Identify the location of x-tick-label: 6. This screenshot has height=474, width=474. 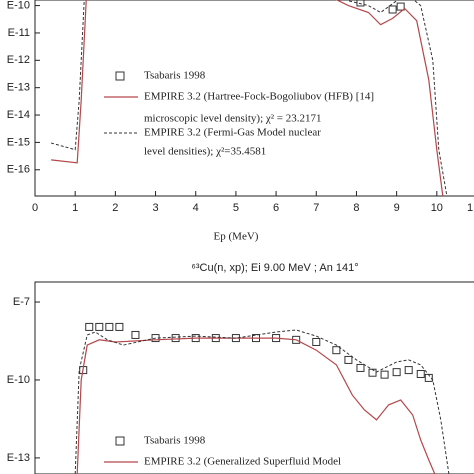
(276, 208).